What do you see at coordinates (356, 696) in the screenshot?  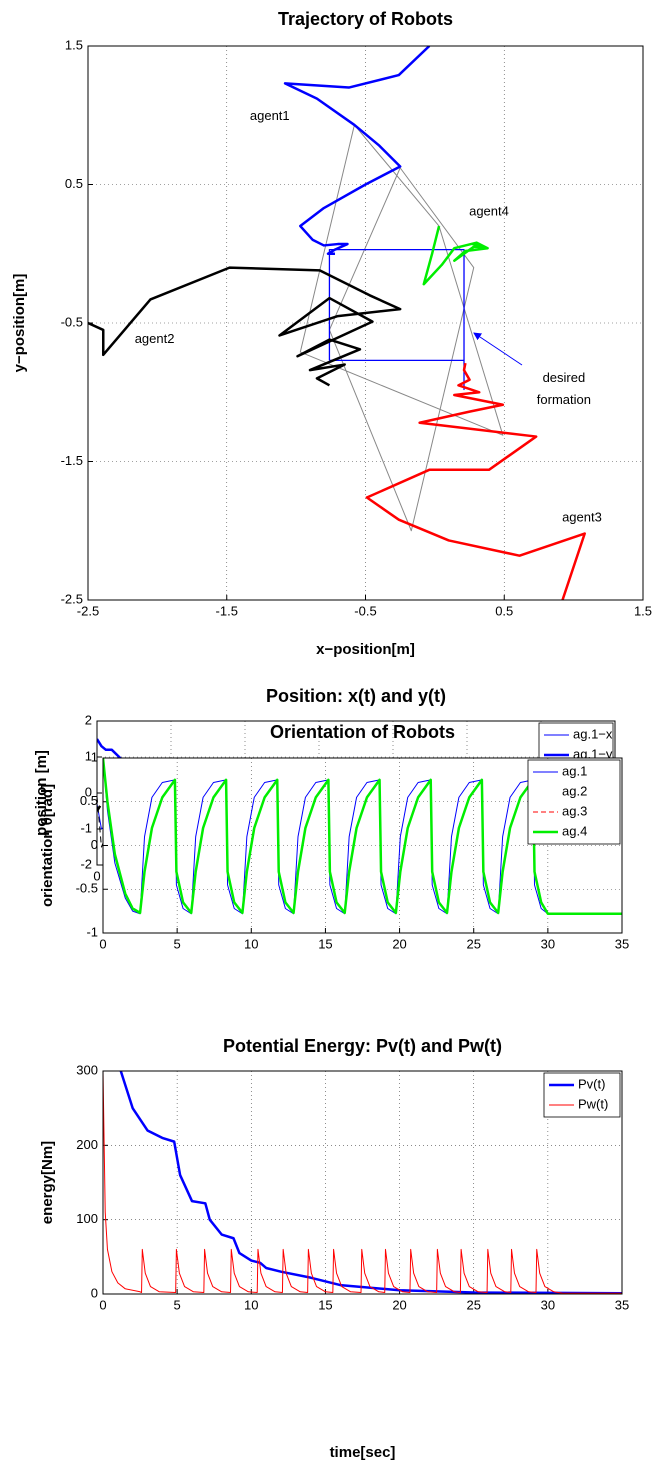 I see `chart-title: Position: x(t) and y(t)` at bounding box center [356, 696].